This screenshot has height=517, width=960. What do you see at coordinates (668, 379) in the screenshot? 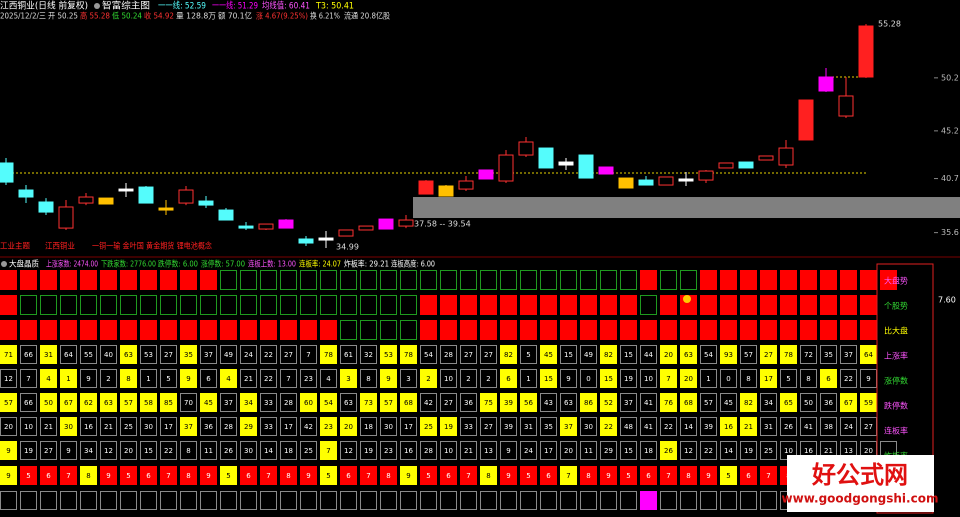
I see `cell-value: 7` at bounding box center [668, 379].